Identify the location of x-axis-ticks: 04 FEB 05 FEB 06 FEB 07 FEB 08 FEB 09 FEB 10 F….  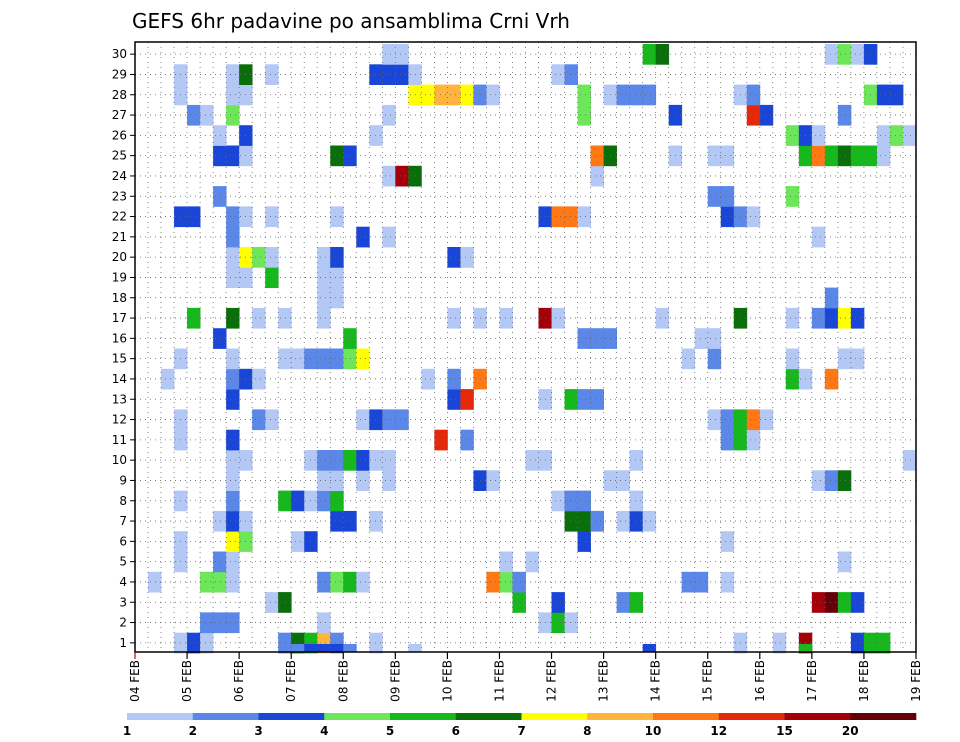
(525, 677).